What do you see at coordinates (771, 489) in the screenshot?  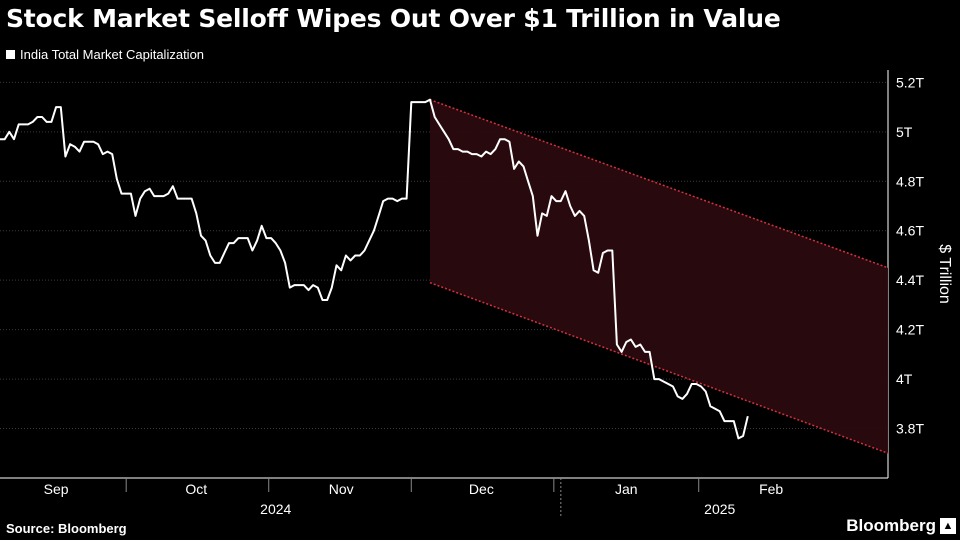 I see `x-tick-label: Feb` at bounding box center [771, 489].